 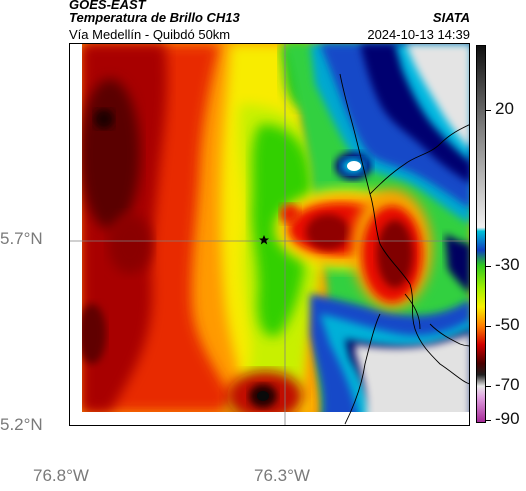 What do you see at coordinates (504, 108) in the screenshot?
I see `colorbar-label-20: 20` at bounding box center [504, 108].